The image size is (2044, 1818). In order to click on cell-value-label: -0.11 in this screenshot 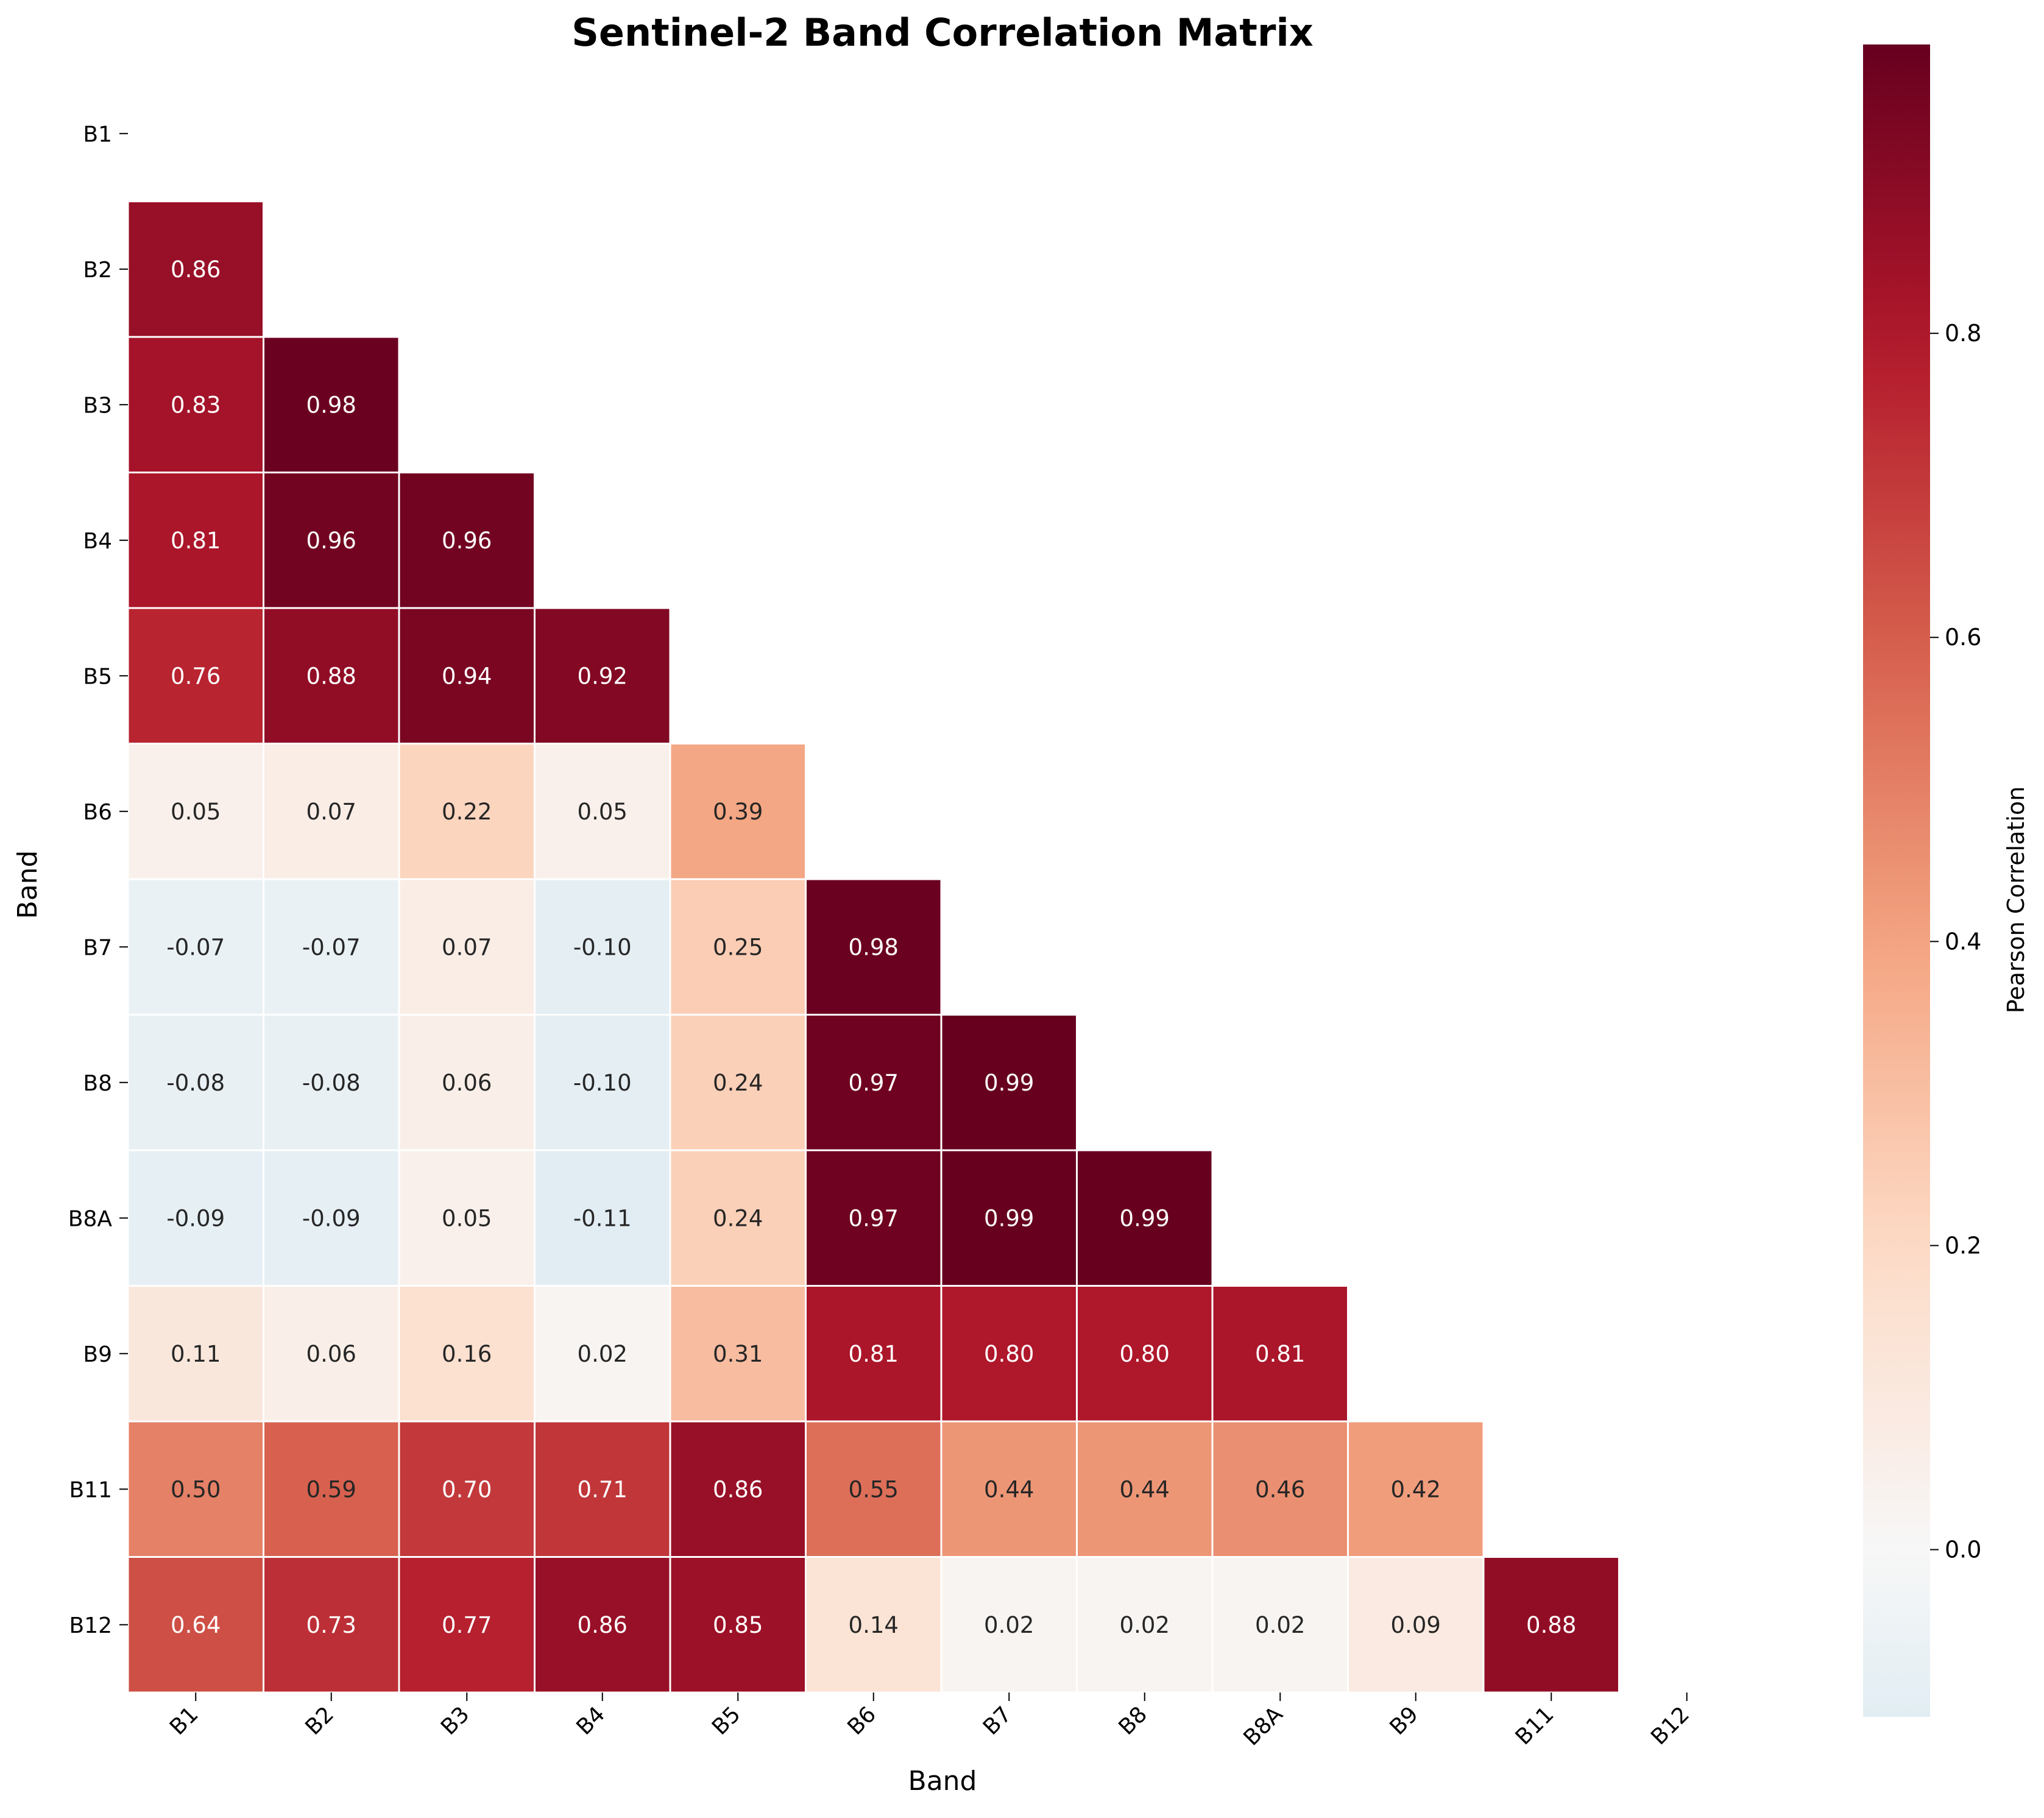, I will do `click(602, 1218)`.